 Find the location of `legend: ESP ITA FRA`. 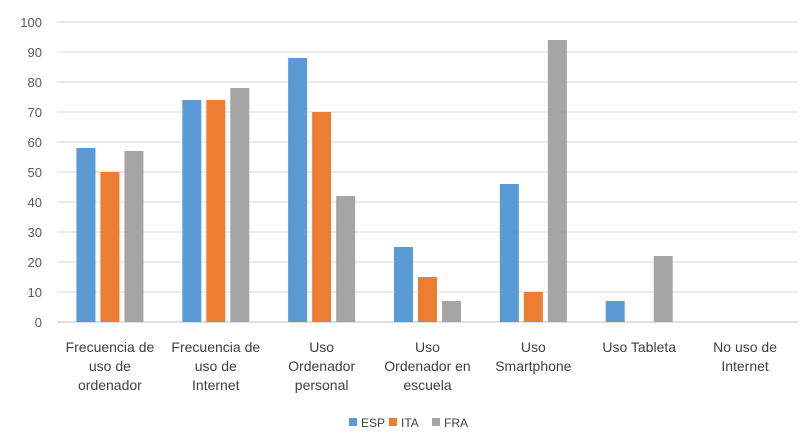

legend: ESP ITA FRA is located at coordinates (408, 423).